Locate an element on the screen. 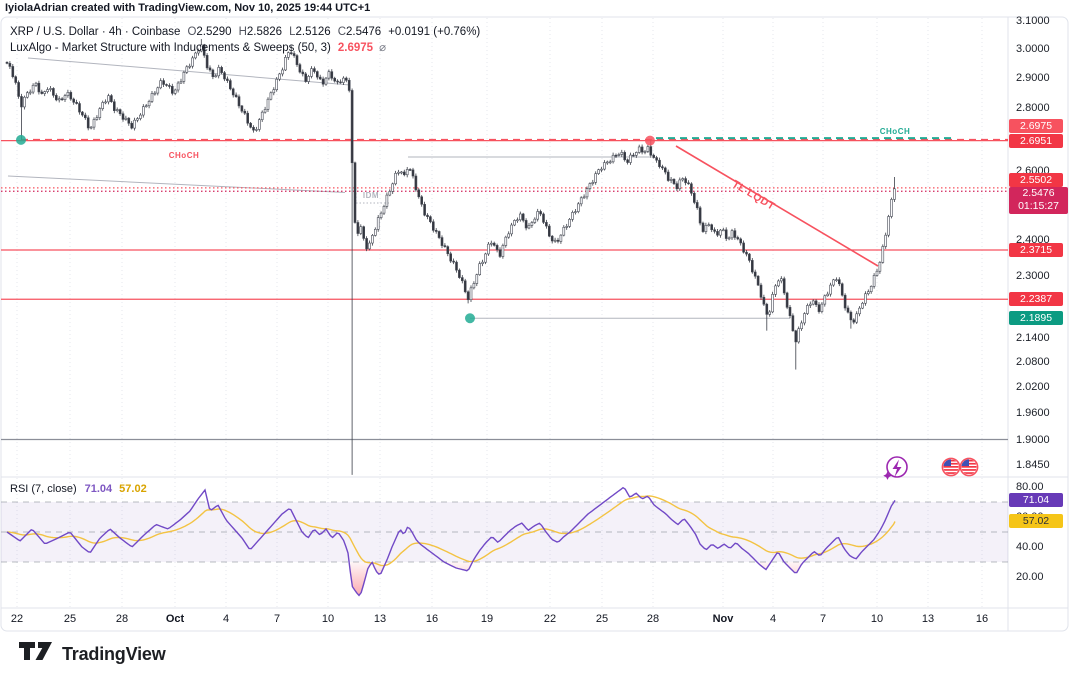 This screenshot has width=1069, height=675. ohlc-value: 2.5290 is located at coordinates (214, 32).